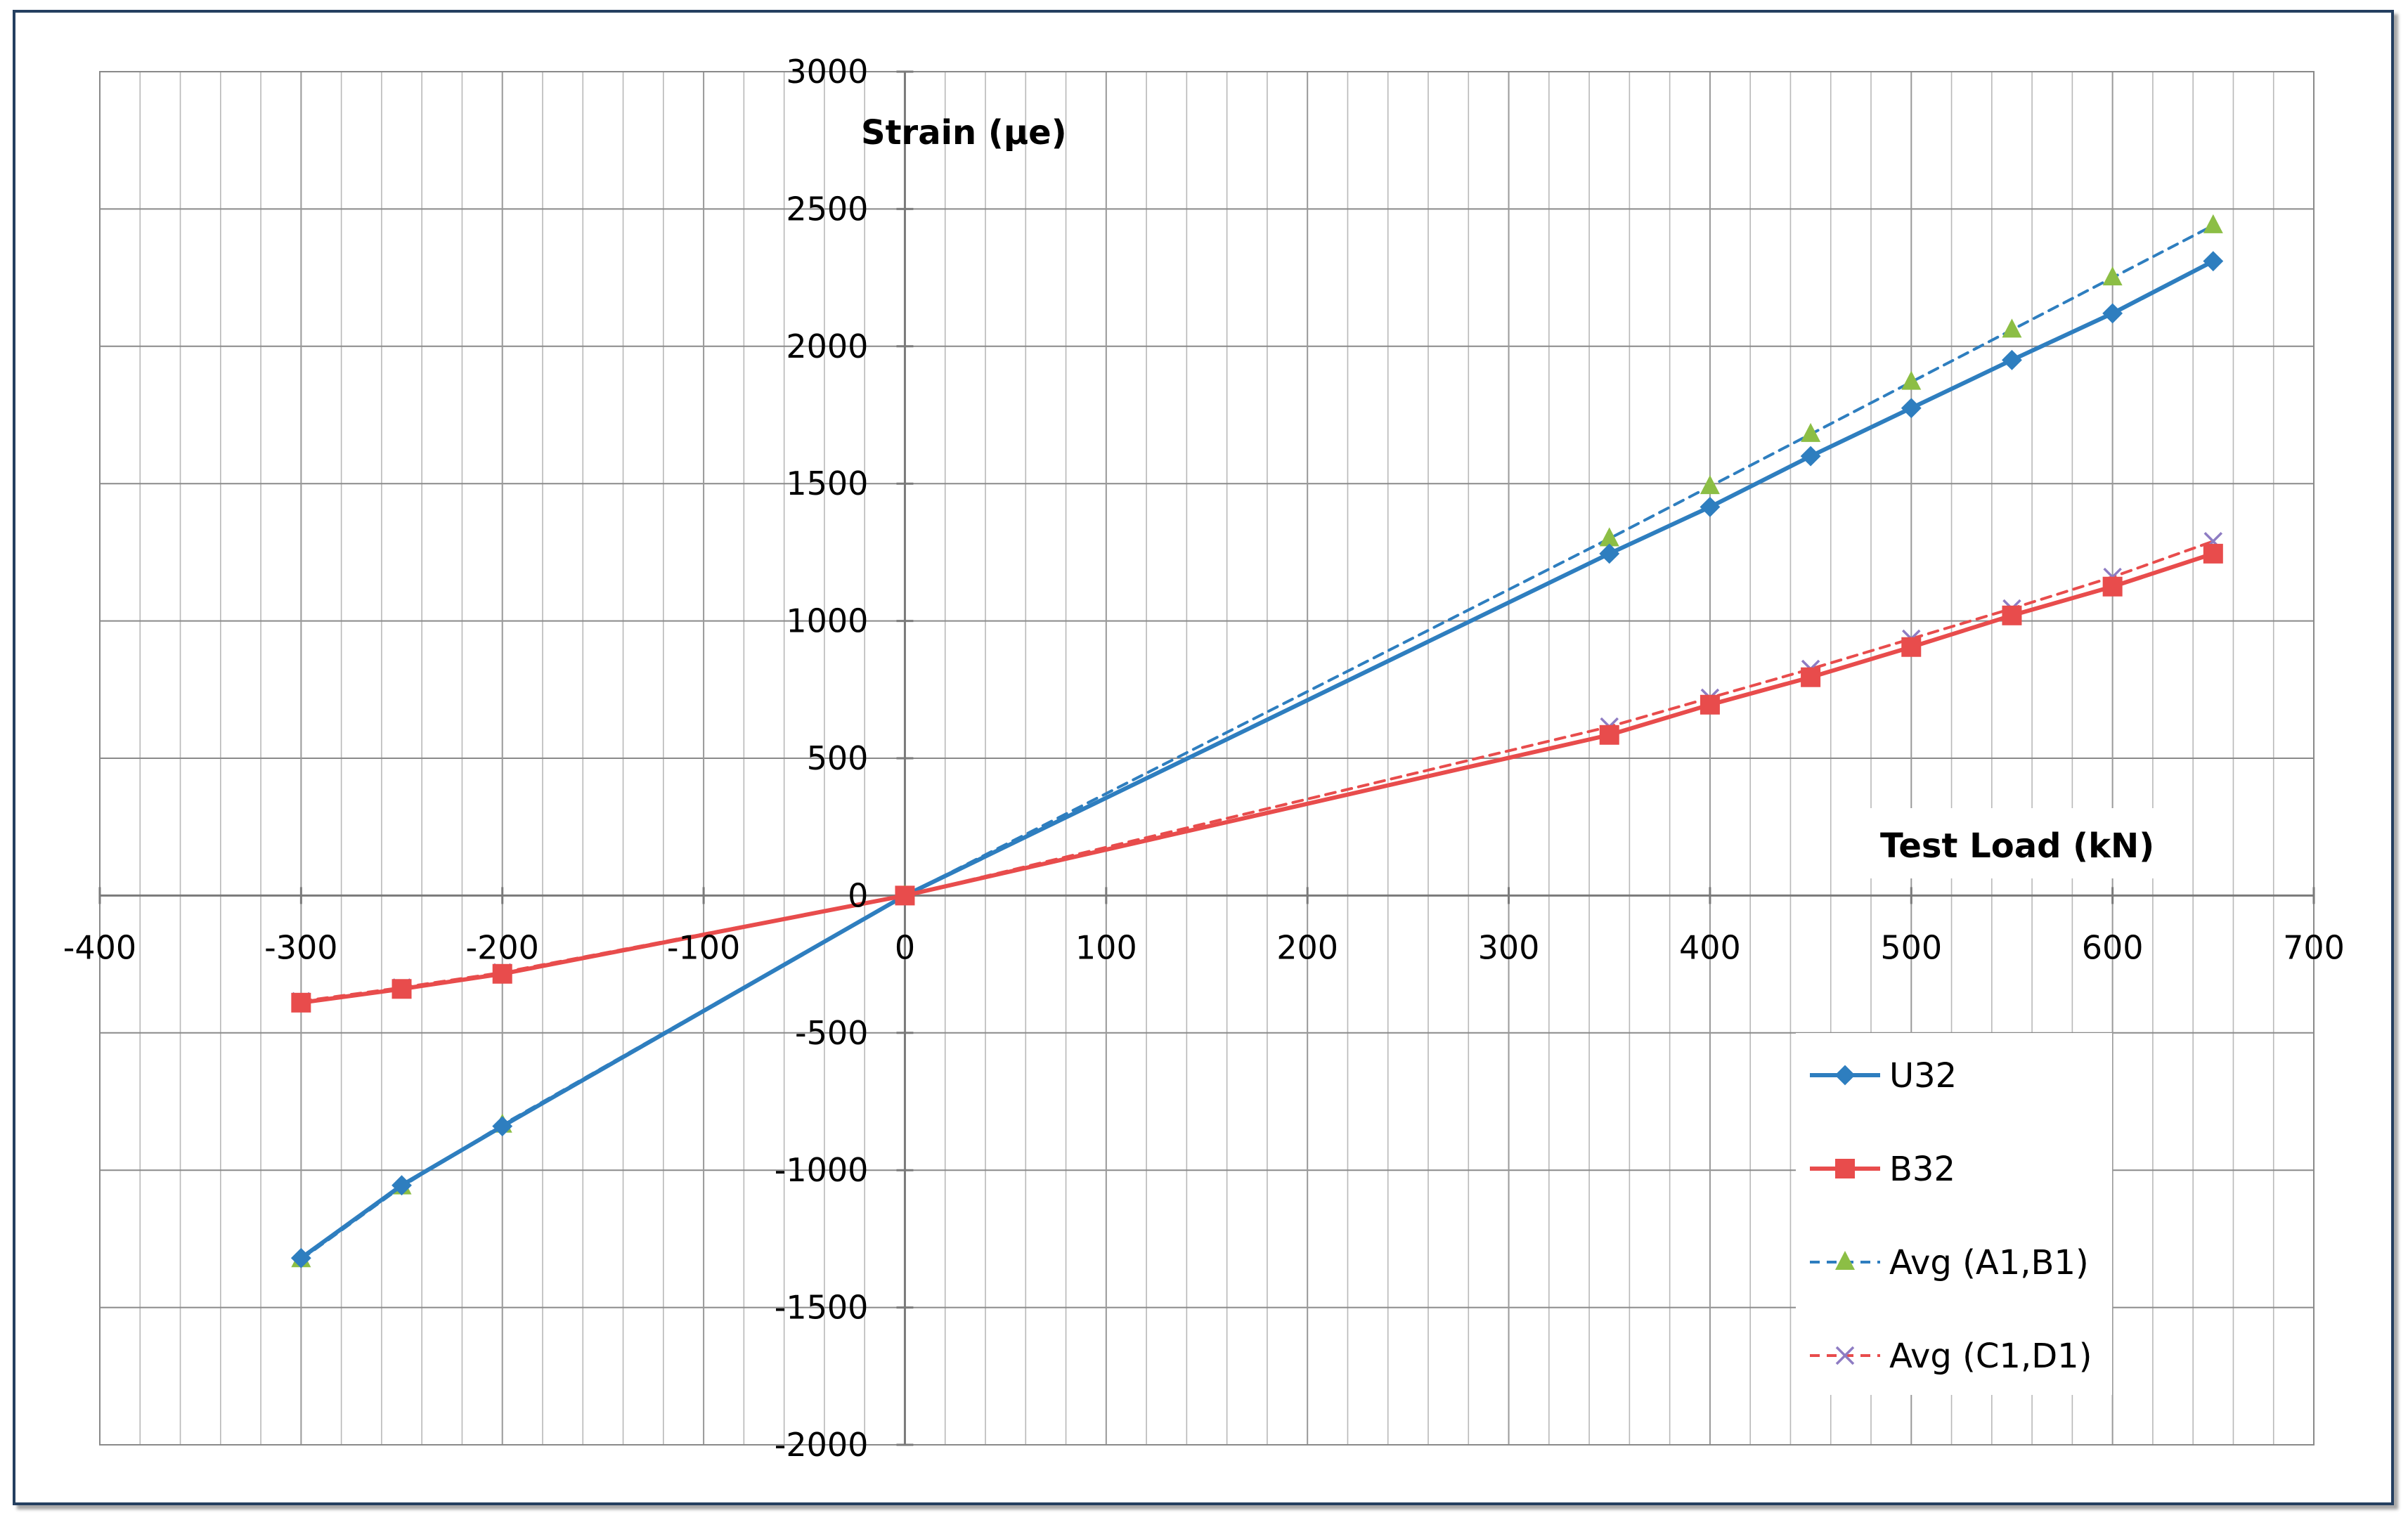  I want to click on legend-background, so click(1954, 1214).